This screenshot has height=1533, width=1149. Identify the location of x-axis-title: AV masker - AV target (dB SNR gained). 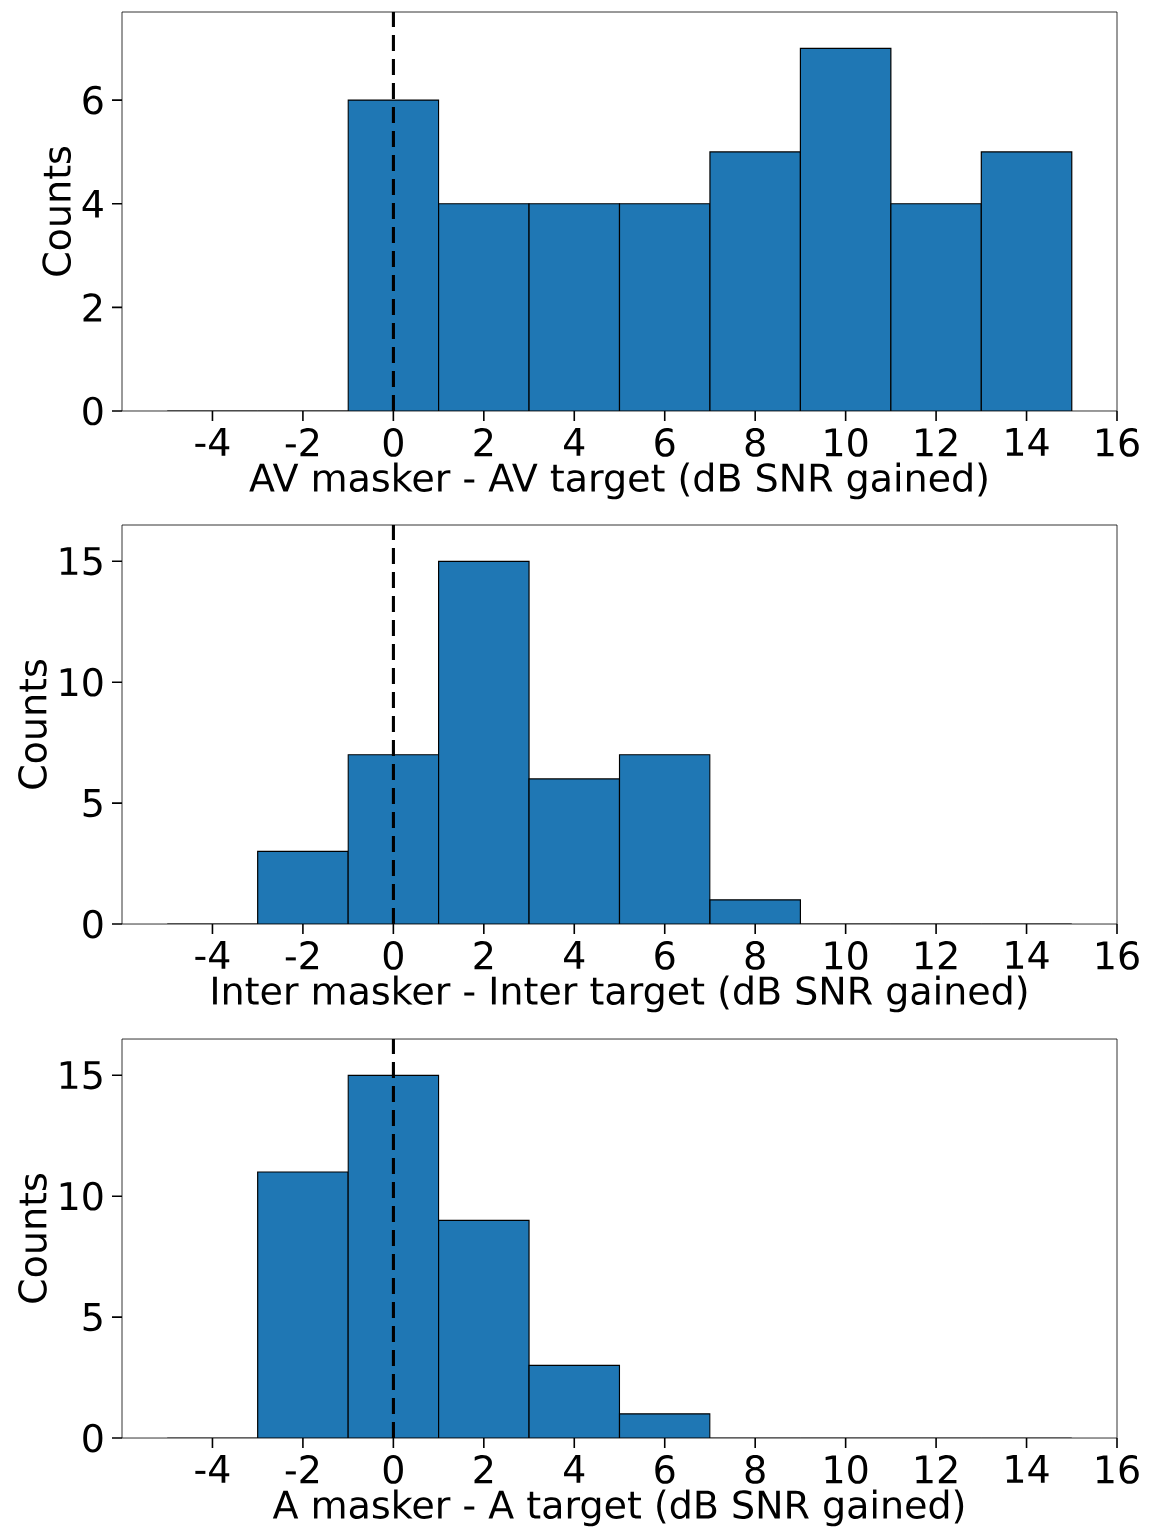
(618, 481).